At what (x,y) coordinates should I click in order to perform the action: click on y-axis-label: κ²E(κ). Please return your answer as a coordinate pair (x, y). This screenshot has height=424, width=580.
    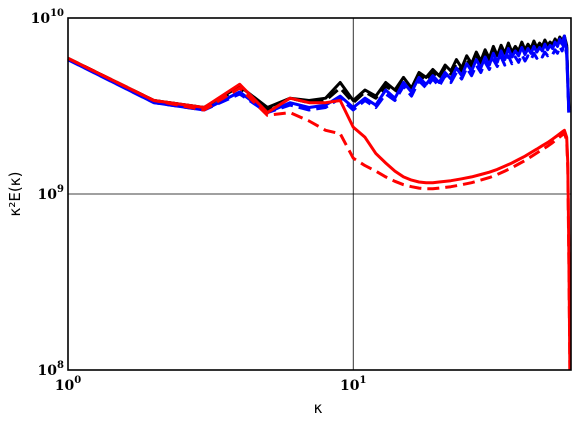
    Looking at the image, I should click on (15, 194).